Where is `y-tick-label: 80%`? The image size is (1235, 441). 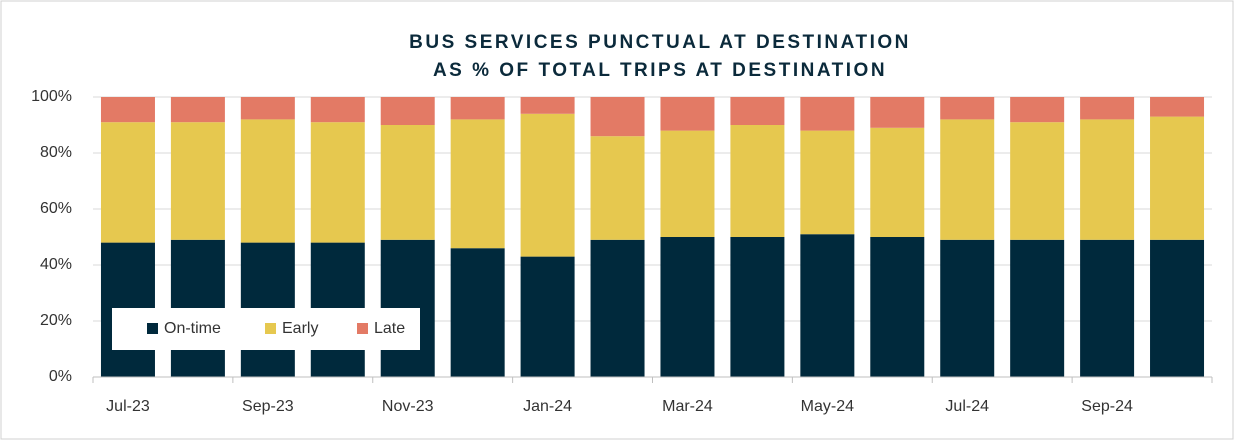
y-tick-label: 80% is located at coordinates (56, 152).